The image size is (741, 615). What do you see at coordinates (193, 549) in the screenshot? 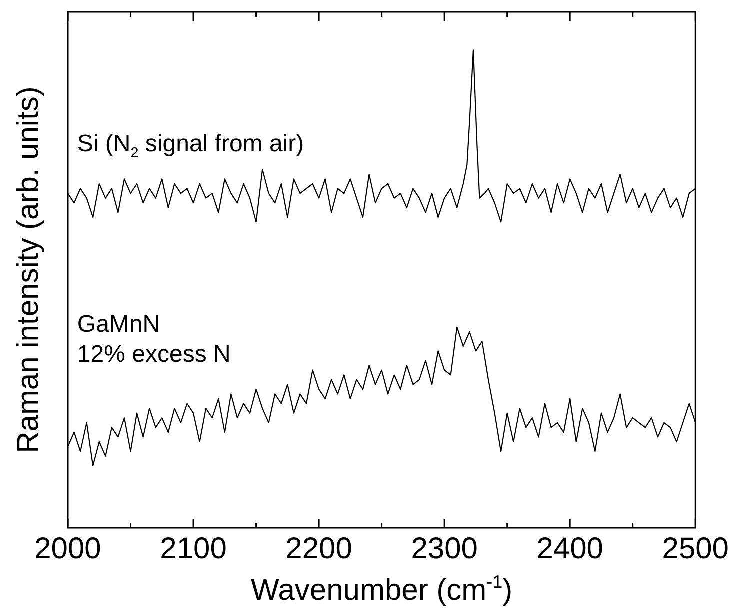
I see `x-tick-label: 2100` at bounding box center [193, 549].